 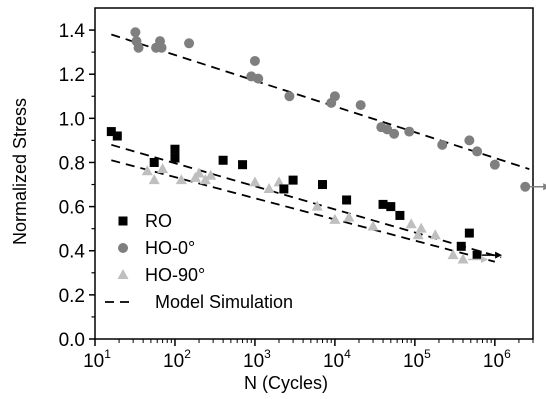 What do you see at coordinates (72, 119) in the screenshot?
I see `y-tick-label: 1.0` at bounding box center [72, 119].